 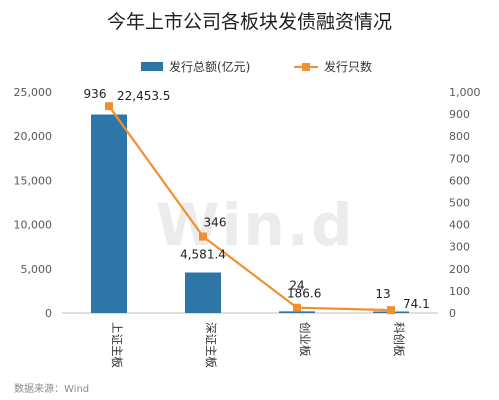 What do you see at coordinates (258, 345) in the screenshot?
I see `category-axis: 上证主板 深证主板 创业板 科创板` at bounding box center [258, 345].